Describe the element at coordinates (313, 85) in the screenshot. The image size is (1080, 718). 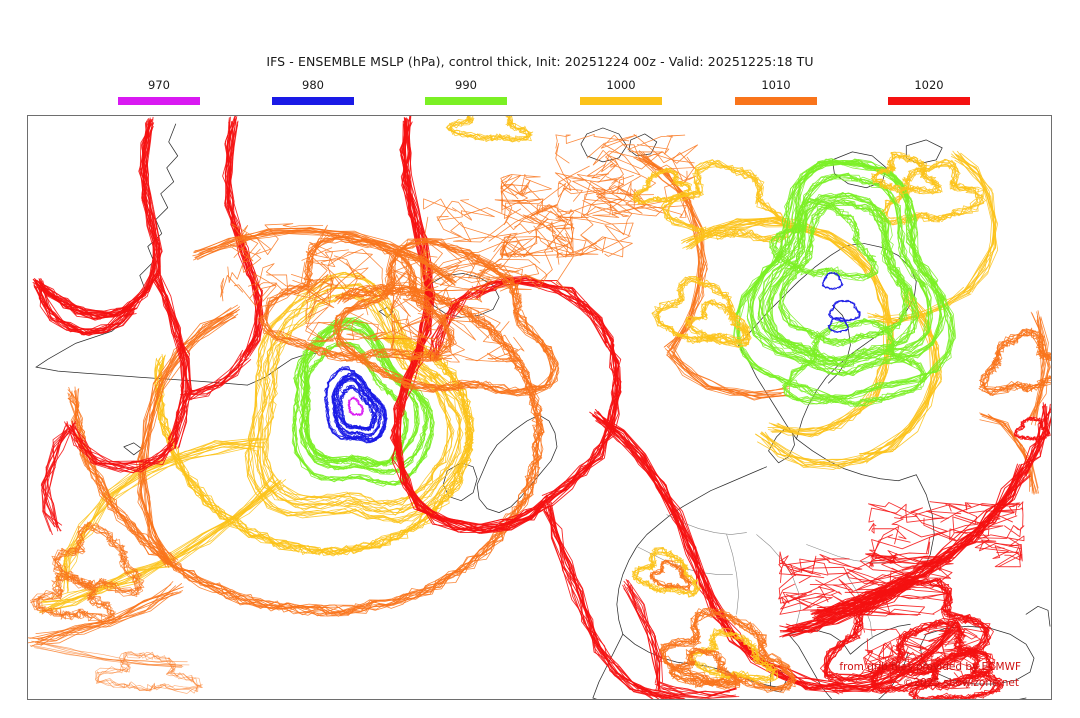
I see `legend-label-980: 980` at that location.